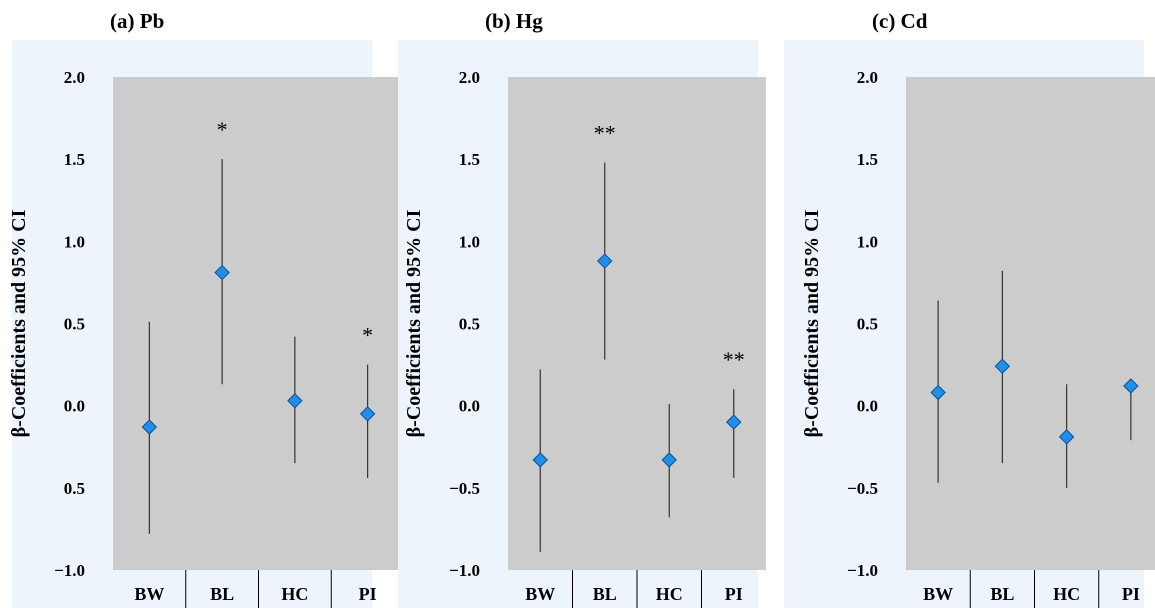 This screenshot has width=1155, height=608. What do you see at coordinates (137, 21) in the screenshot?
I see `panel-0-title: (a) Pb` at bounding box center [137, 21].